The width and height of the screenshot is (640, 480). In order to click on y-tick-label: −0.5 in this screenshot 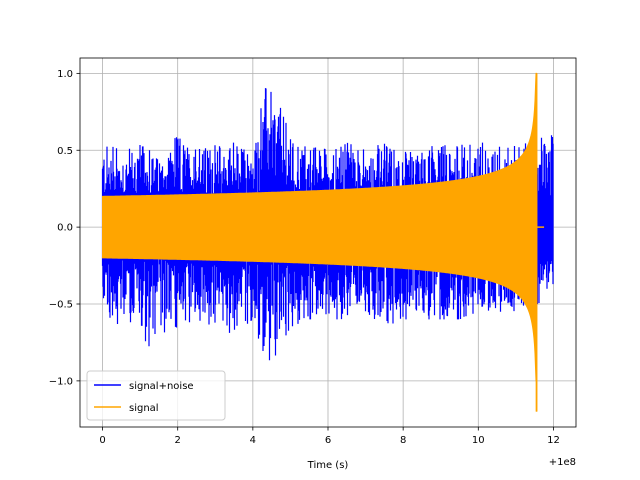, I will do `click(61, 305)`.